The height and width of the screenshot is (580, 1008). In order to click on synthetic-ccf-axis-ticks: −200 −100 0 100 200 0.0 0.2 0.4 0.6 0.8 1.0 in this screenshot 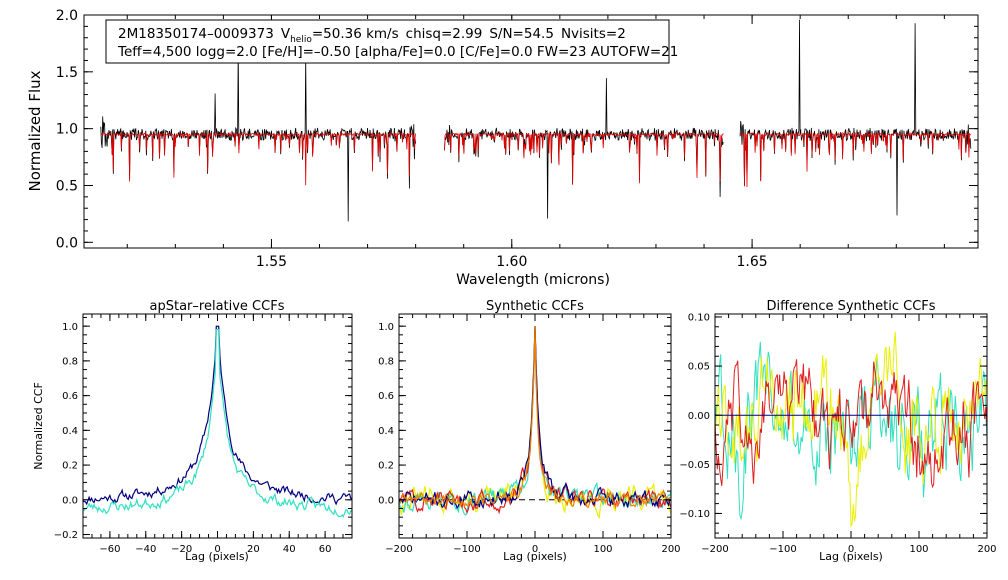, I will do `click(529, 434)`.